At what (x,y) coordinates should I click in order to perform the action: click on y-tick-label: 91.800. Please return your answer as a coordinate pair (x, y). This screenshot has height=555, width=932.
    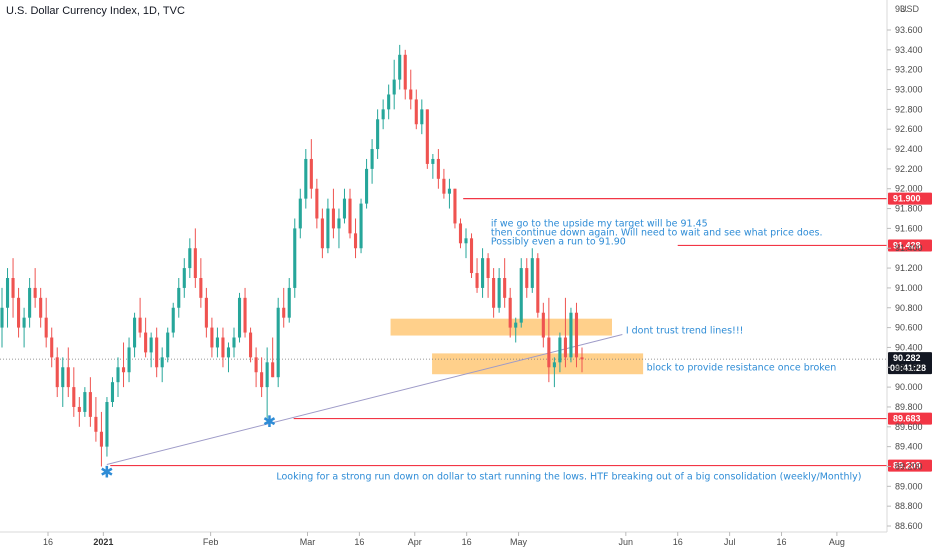
    Looking at the image, I should click on (909, 209).